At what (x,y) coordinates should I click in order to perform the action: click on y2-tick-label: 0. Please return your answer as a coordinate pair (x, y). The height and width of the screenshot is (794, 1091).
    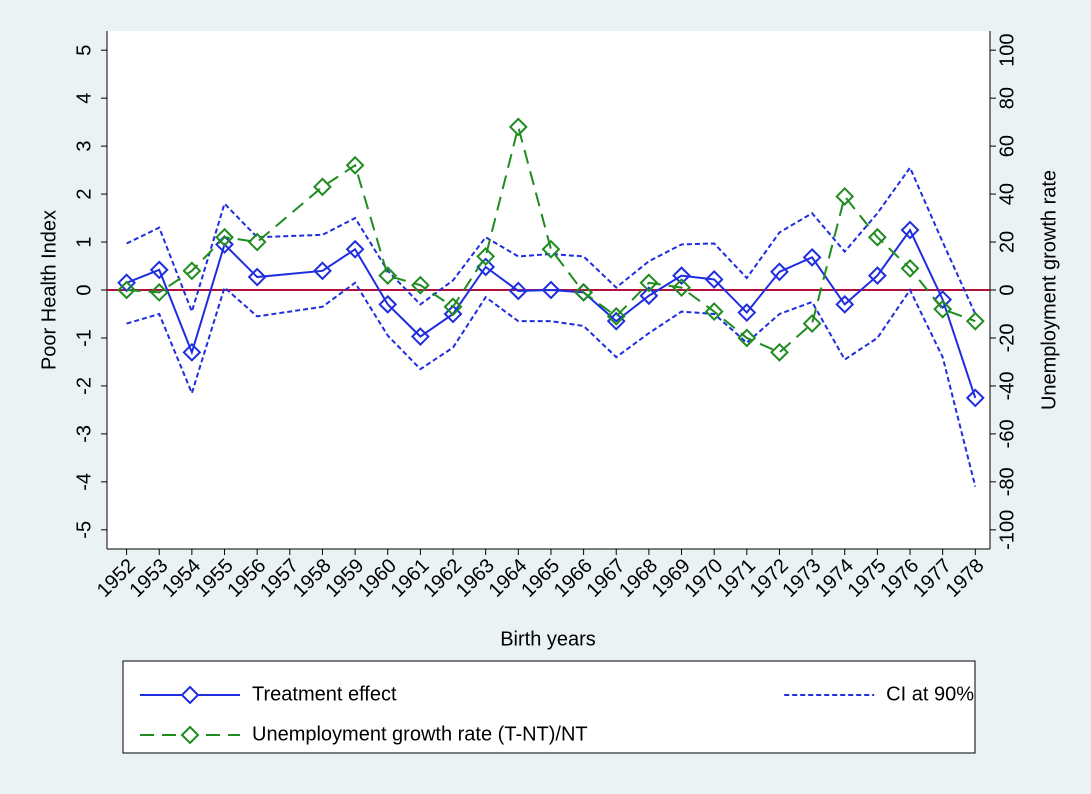
    Looking at the image, I should click on (1007, 289).